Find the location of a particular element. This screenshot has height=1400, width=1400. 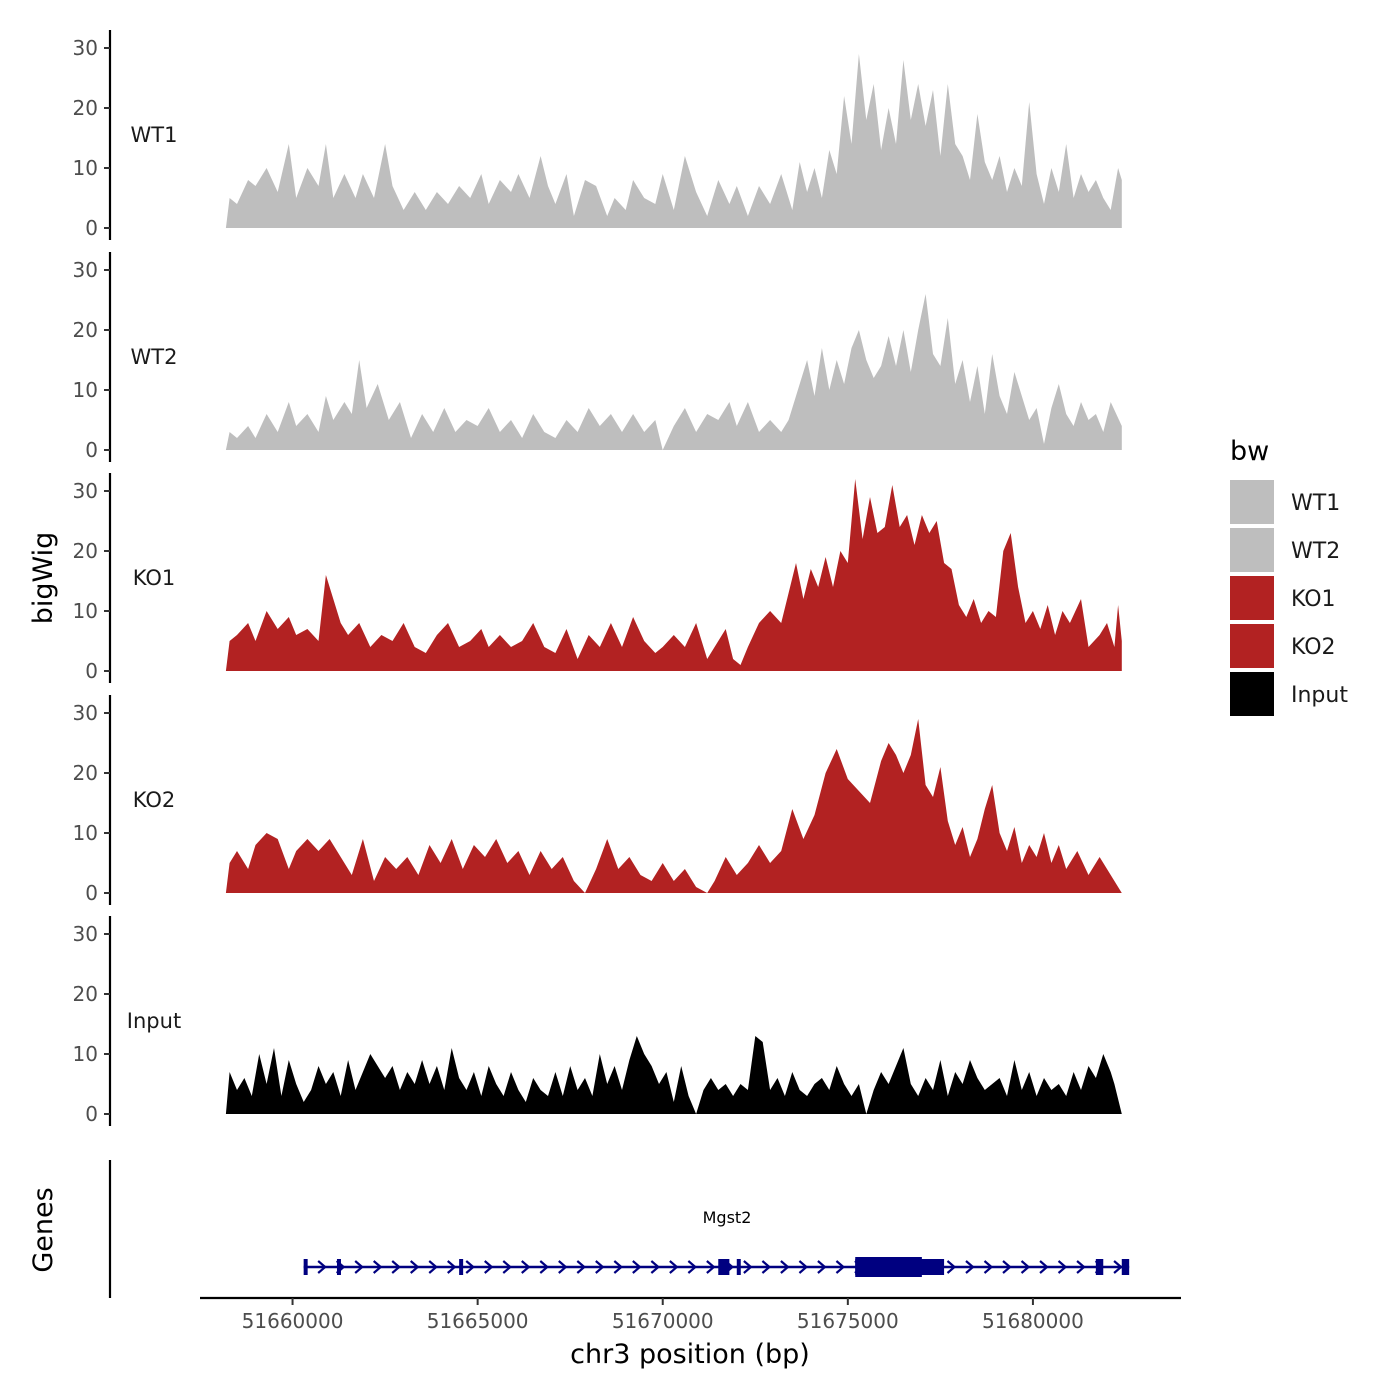

x-tick-label: 51675000 is located at coordinates (848, 1321).